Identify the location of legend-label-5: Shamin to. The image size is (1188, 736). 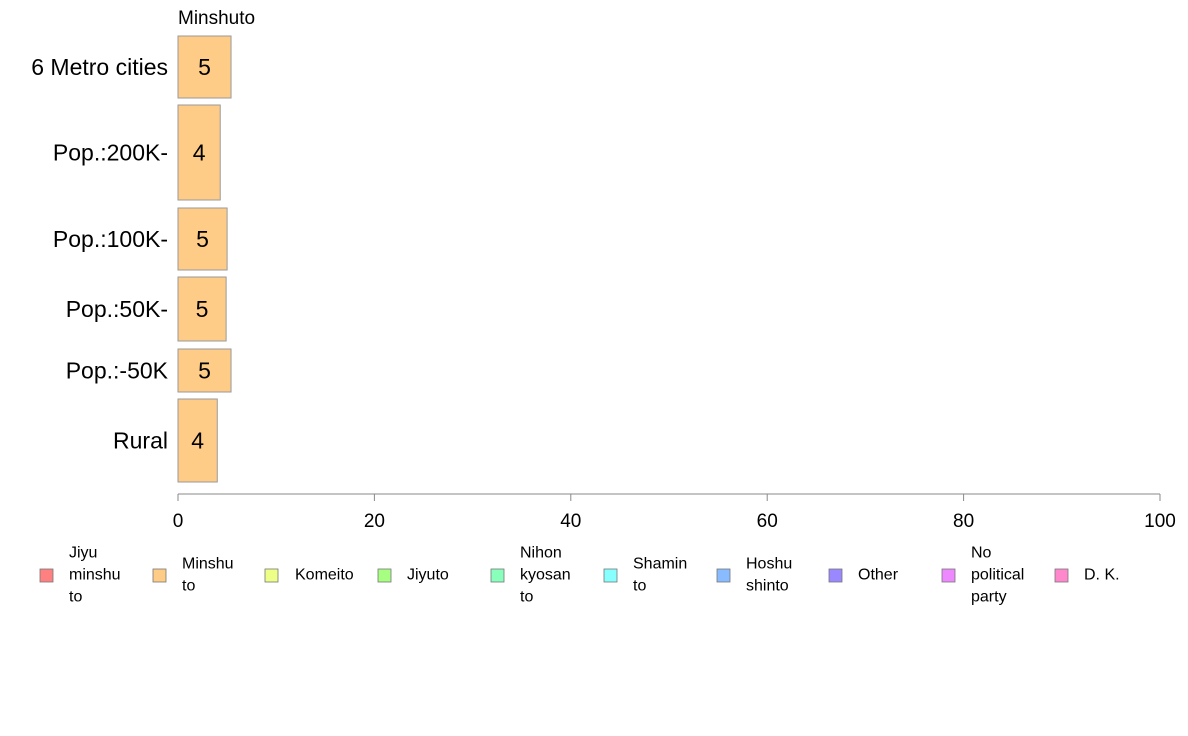
(660, 575).